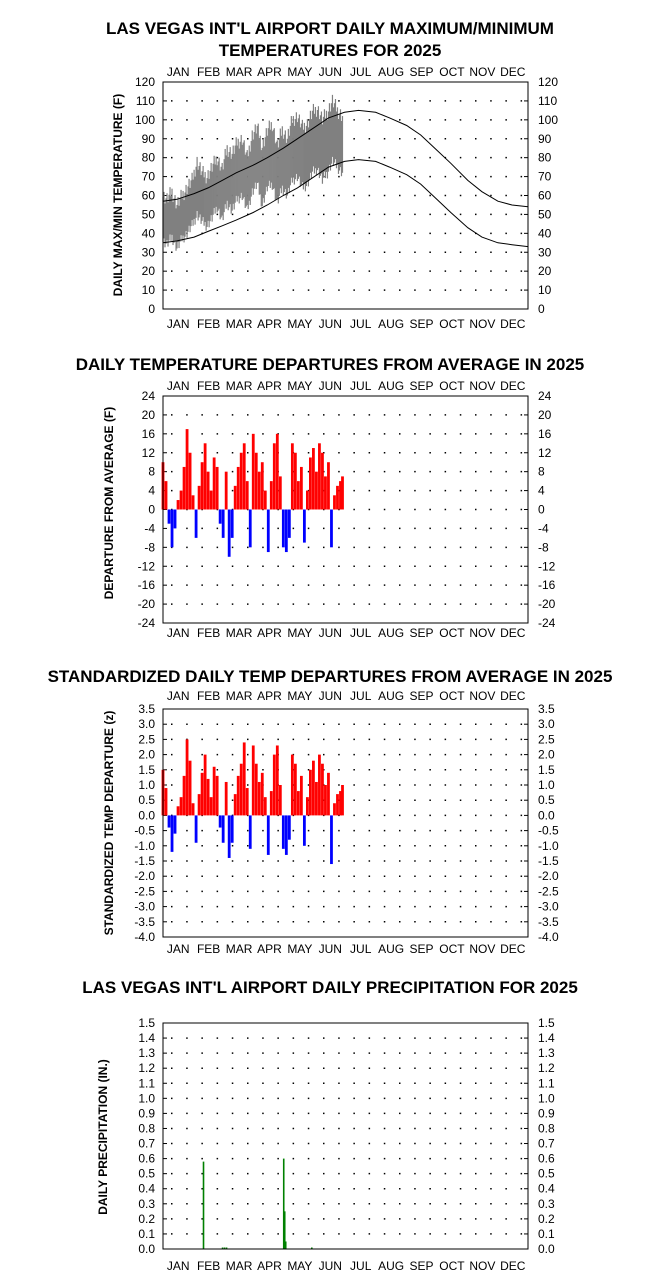 Image resolution: width=660 pixels, height=1284 pixels. I want to click on y-tick-label-right: 60, so click(545, 196).